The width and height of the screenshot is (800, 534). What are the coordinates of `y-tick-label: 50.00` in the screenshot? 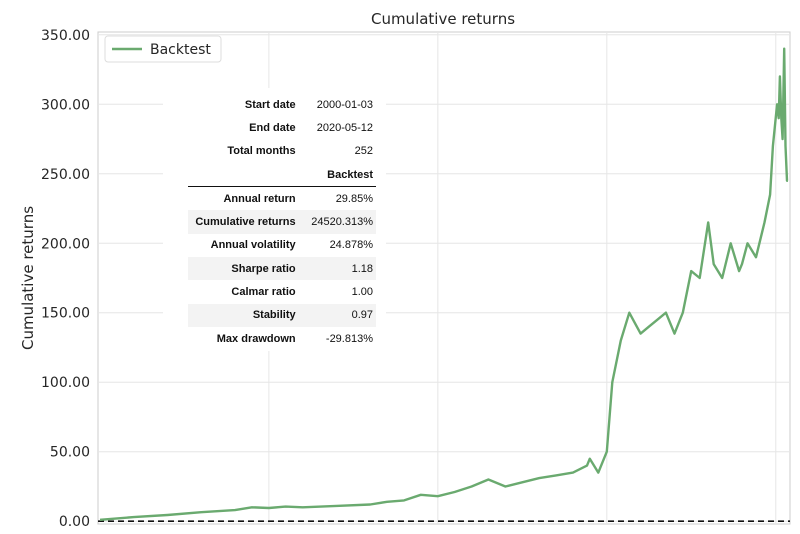 It's located at (70, 453).